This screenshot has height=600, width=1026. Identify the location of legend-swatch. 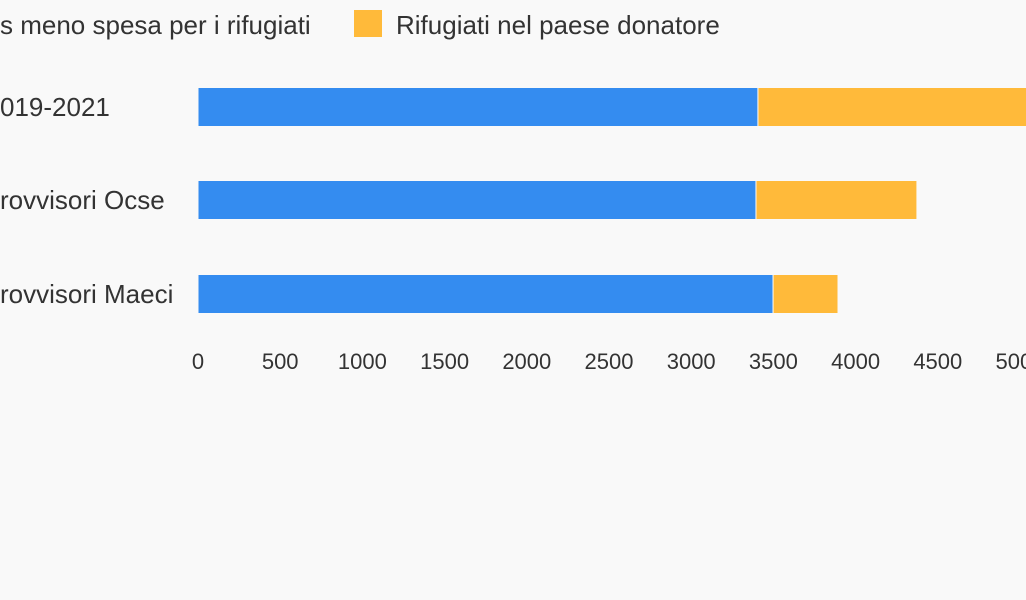
(368, 23).